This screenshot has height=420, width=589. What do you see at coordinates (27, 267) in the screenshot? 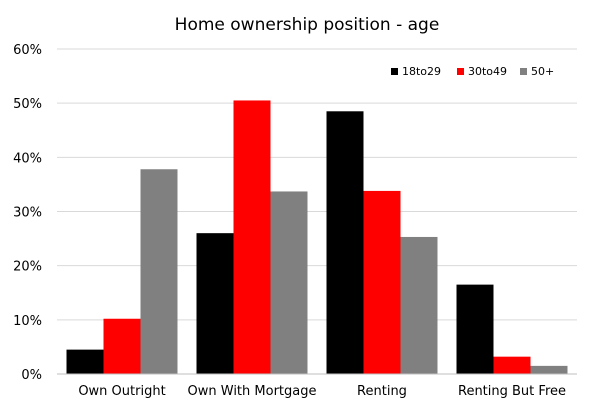
I see `y-tick-label: 20%` at bounding box center [27, 267].